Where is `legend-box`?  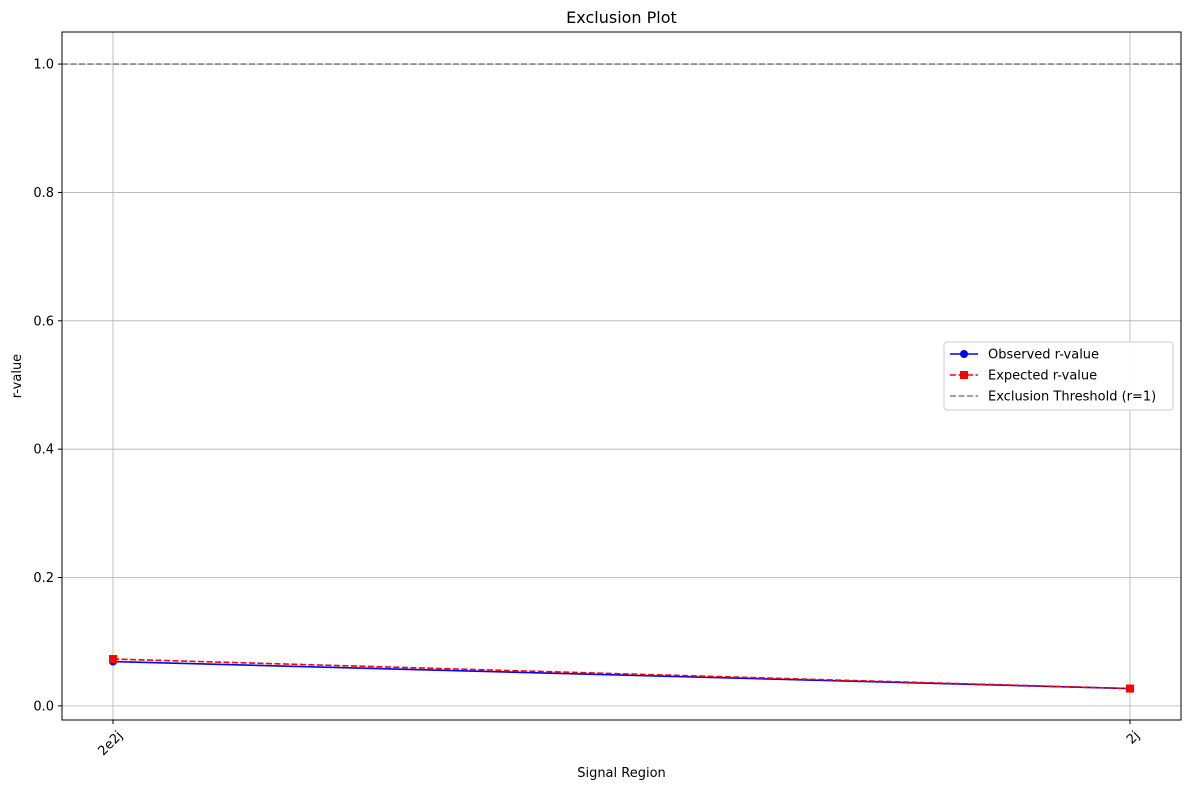 legend-box is located at coordinates (1058, 376).